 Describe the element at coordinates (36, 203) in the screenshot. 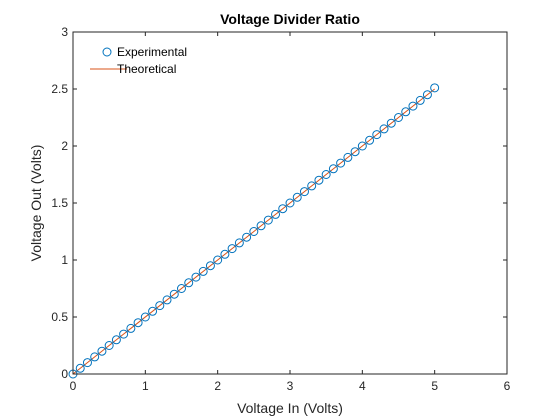

I see `y-axis-label: Voltage Out (Volts)` at that location.